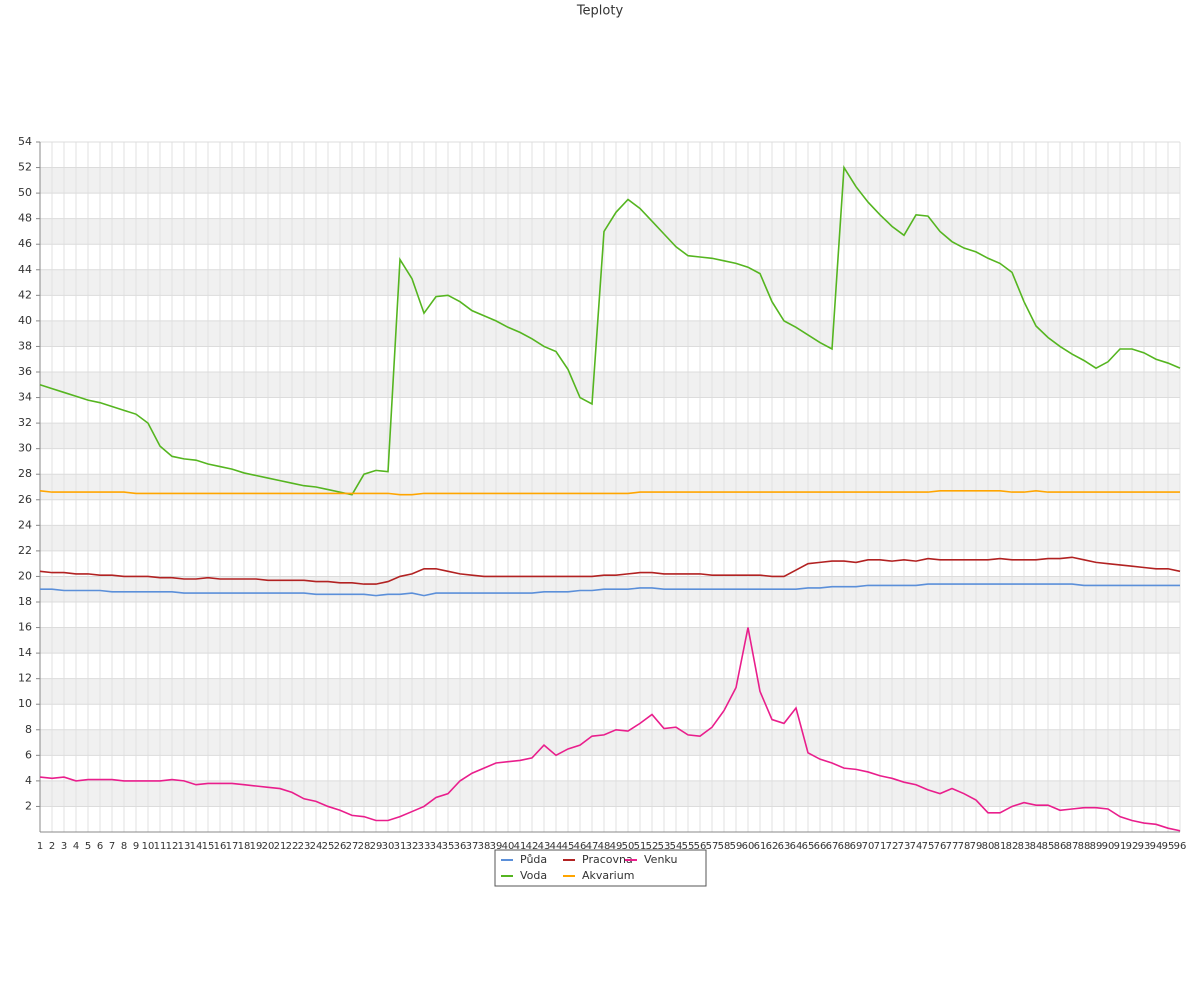  Describe the element at coordinates (1180, 846) in the screenshot. I see `x-tick-label: 96` at that location.